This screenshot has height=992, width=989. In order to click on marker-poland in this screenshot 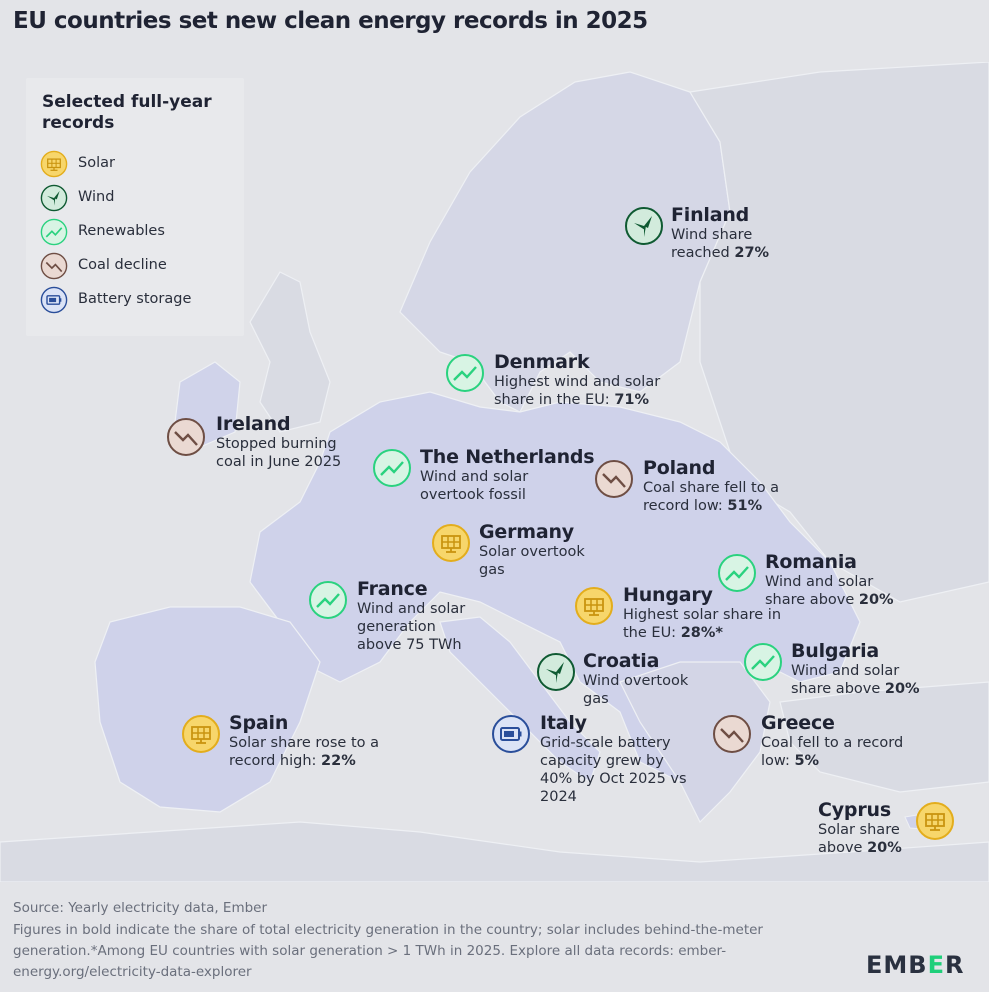, I will do `click(614, 479)`.